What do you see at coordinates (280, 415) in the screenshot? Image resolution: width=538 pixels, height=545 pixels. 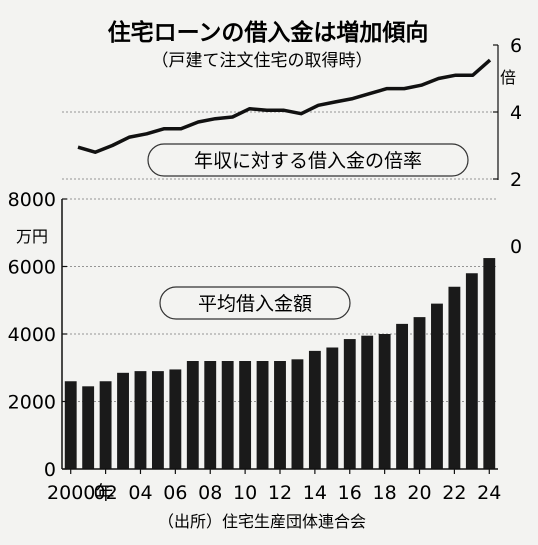 I see `bar-2012` at bounding box center [280, 415].